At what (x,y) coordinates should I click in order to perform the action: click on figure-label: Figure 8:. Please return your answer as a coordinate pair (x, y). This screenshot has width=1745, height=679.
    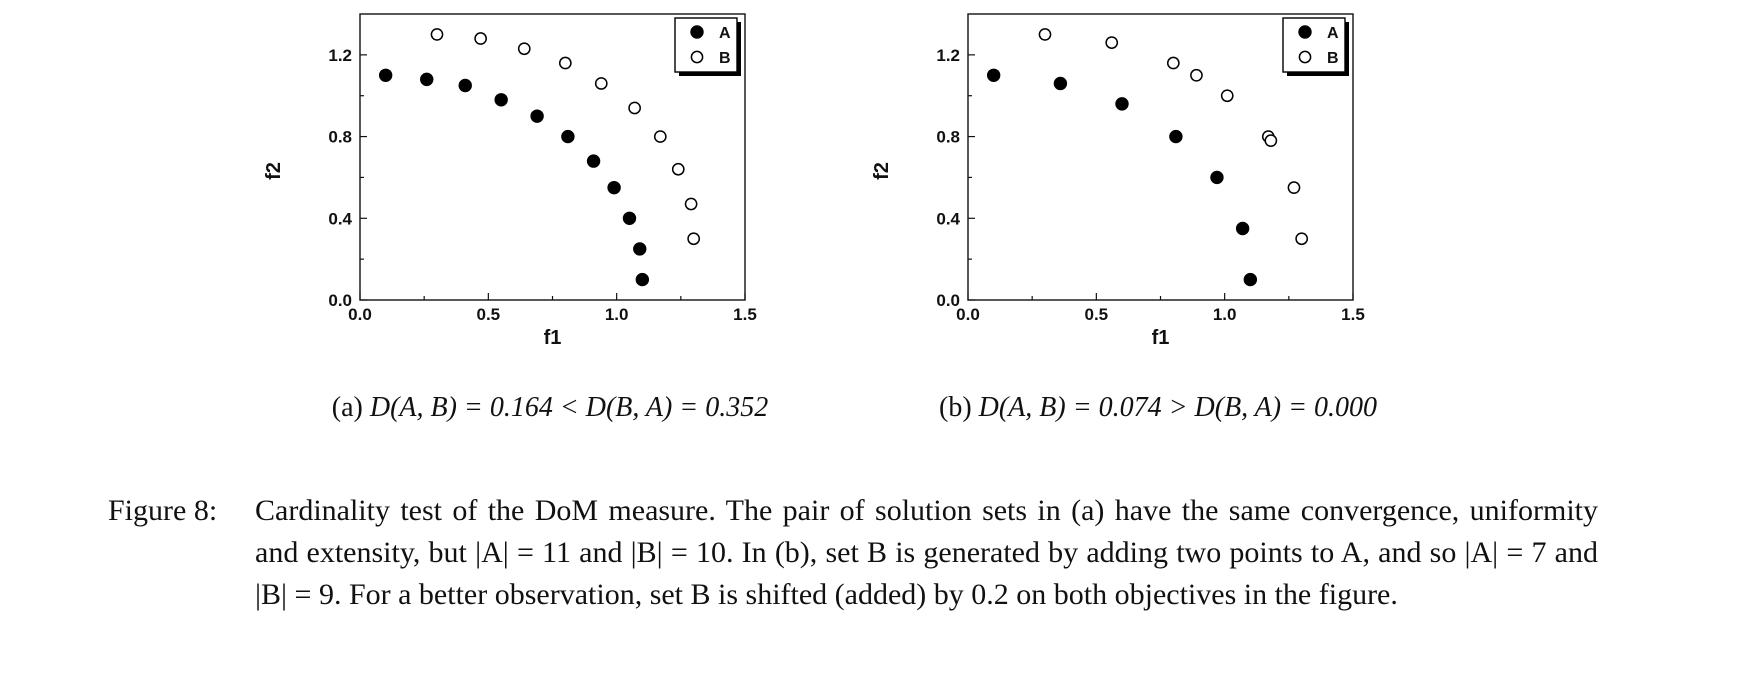
    Looking at the image, I should click on (163, 510).